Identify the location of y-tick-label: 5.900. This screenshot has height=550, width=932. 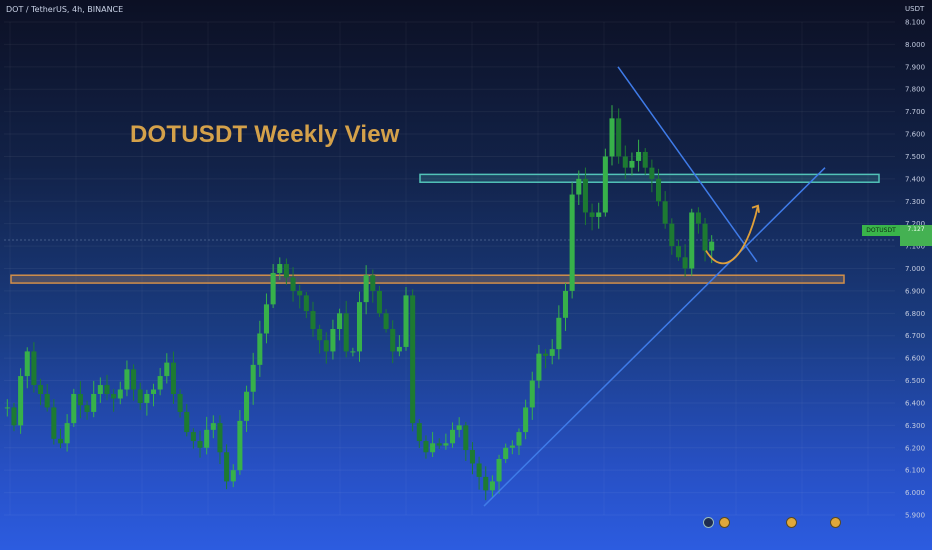
(915, 516).